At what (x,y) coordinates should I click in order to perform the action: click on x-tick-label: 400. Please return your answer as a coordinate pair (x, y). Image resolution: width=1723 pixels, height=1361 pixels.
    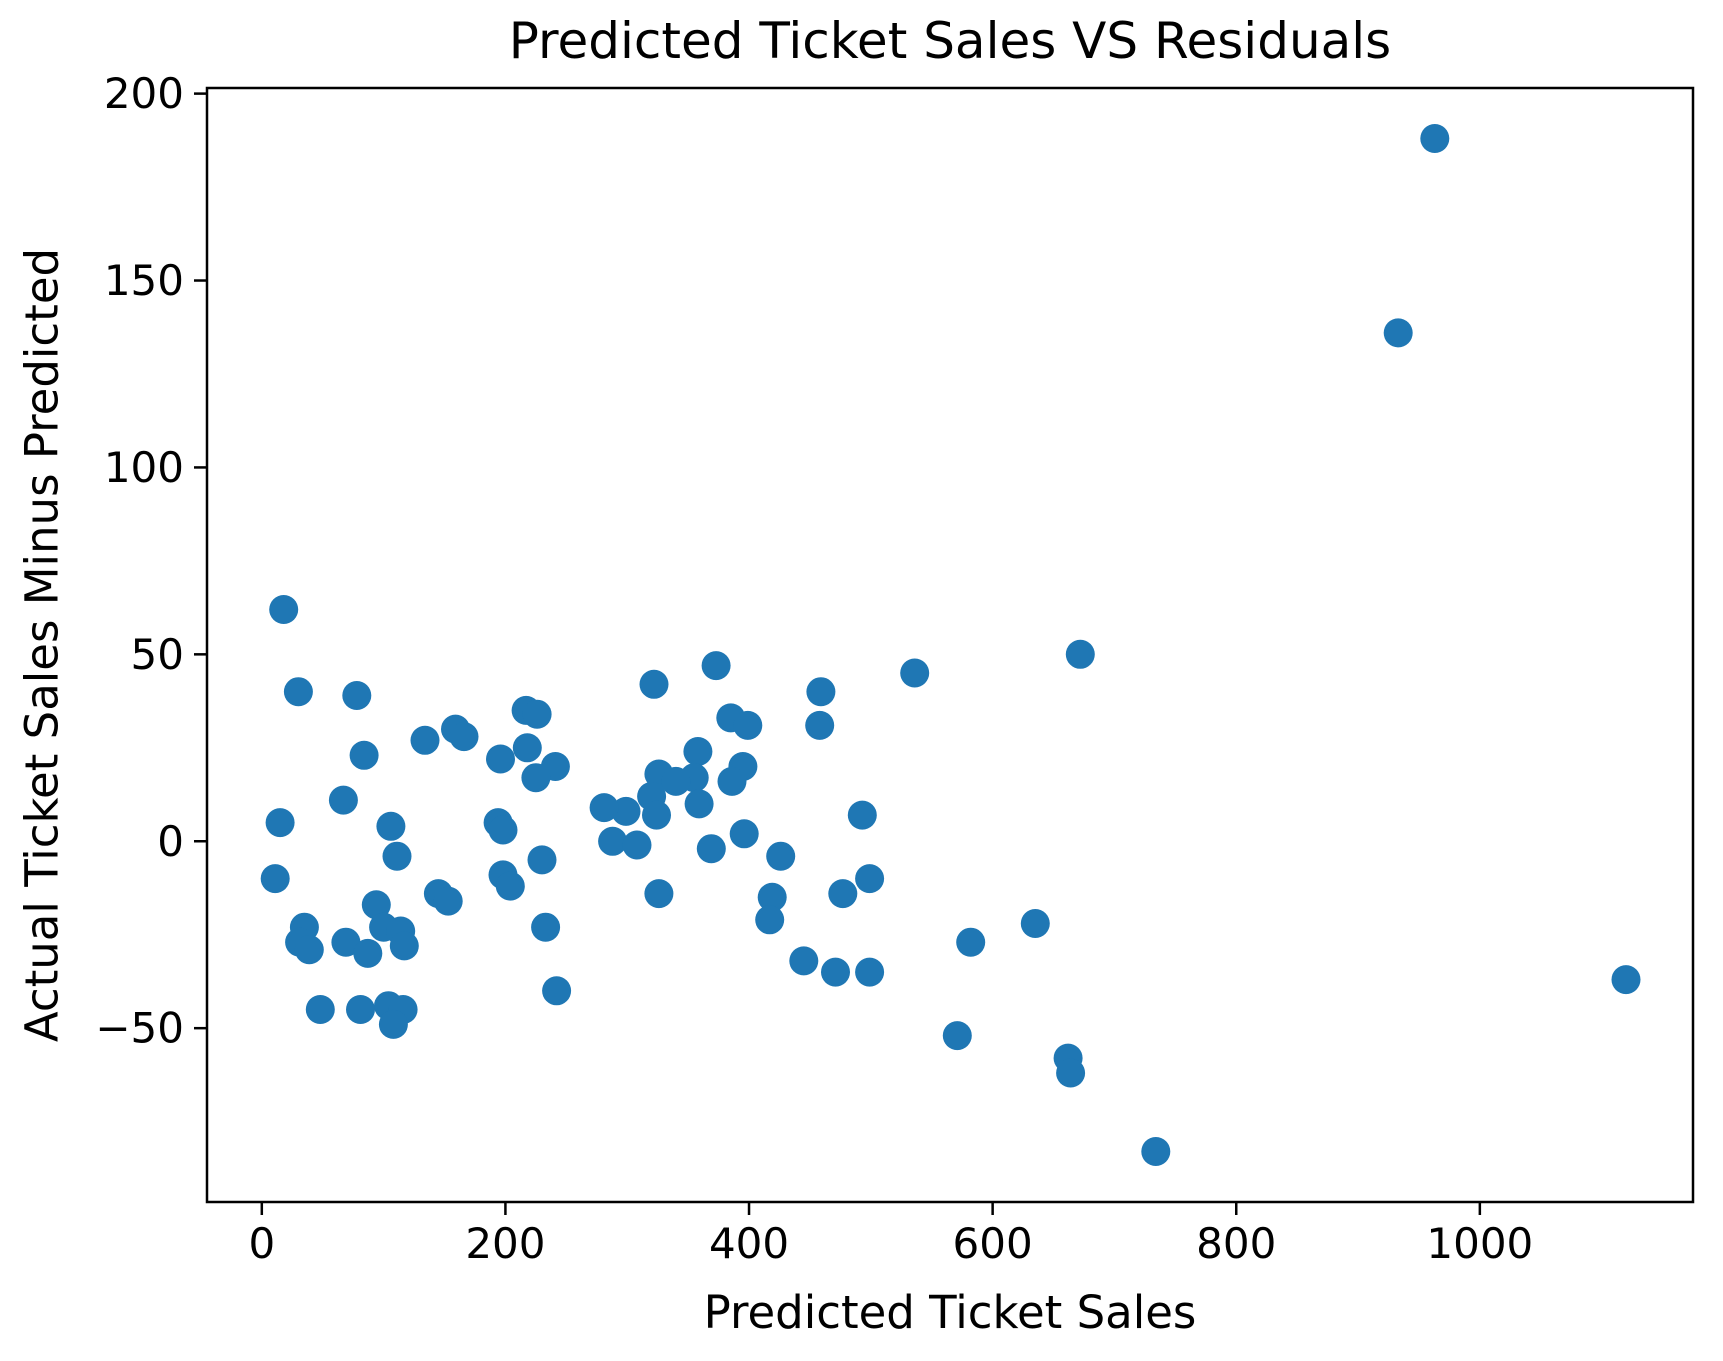
    Looking at the image, I should click on (749, 1243).